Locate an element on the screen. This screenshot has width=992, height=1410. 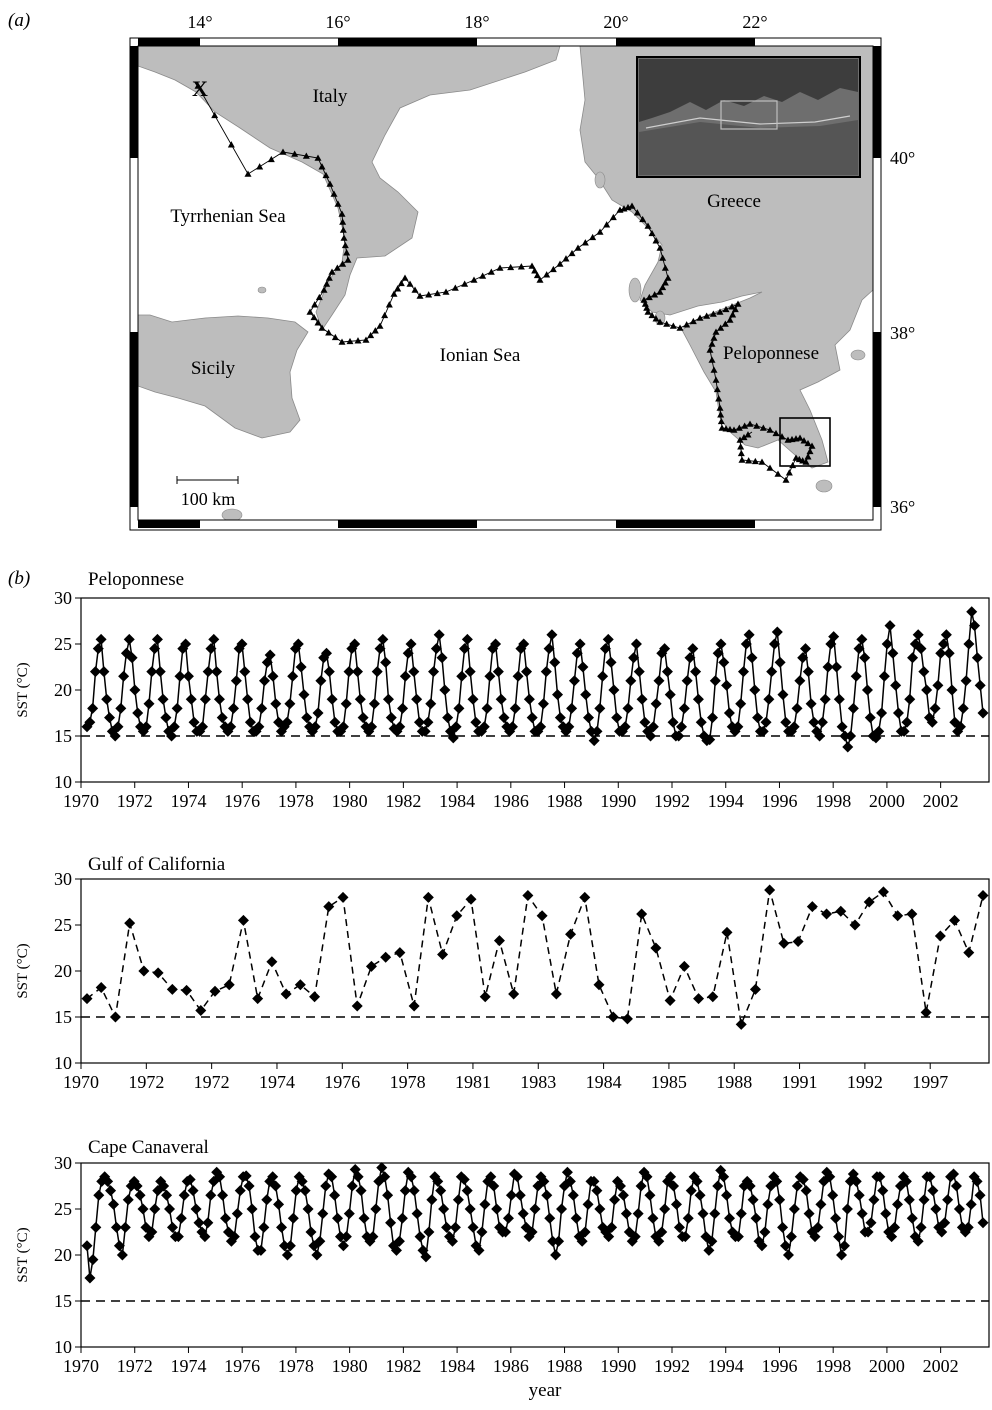
lon-label: 16° is located at coordinates (337, 22).